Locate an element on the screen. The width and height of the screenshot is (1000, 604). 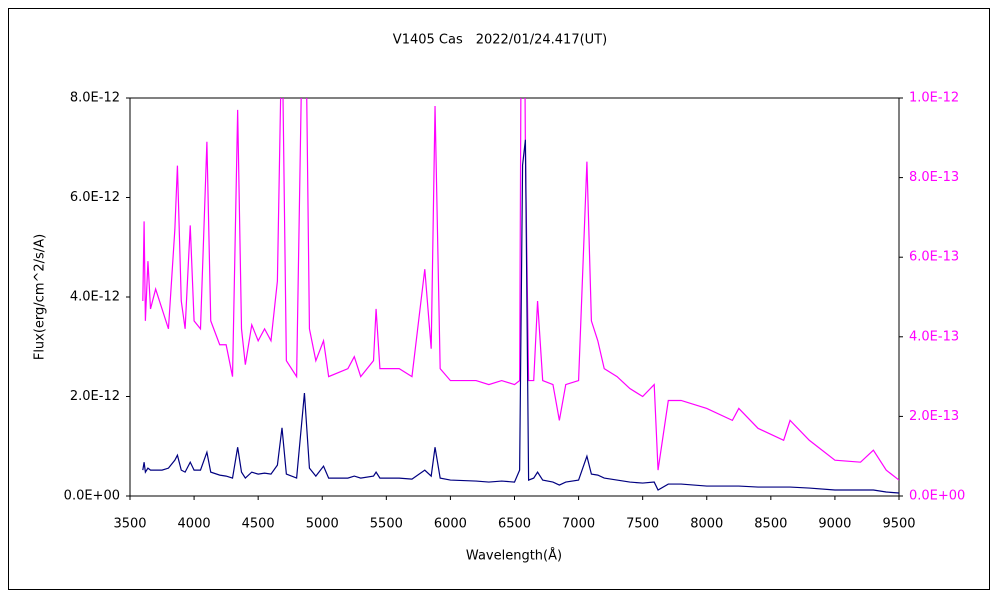
x-tick-label: 6000 is located at coordinates (450, 524).